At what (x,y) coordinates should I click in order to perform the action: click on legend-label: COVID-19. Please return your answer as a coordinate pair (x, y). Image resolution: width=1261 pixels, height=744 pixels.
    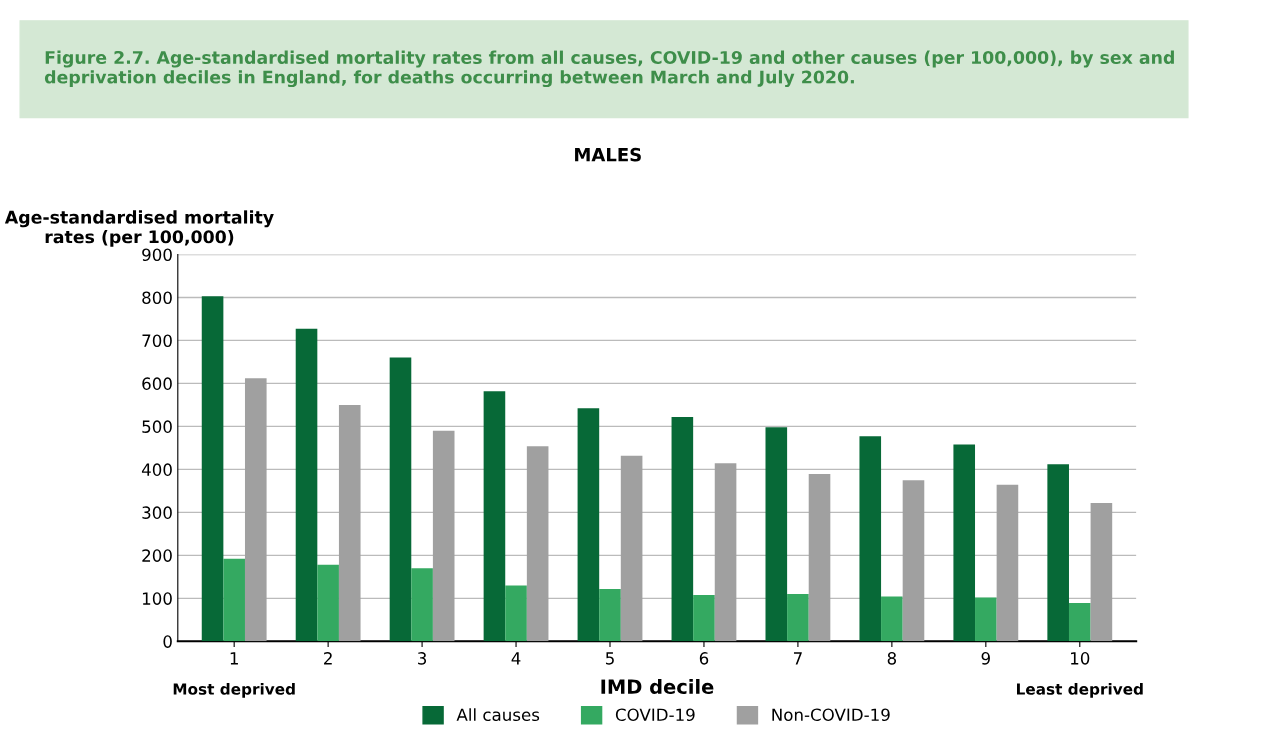
    Looking at the image, I should click on (655, 715).